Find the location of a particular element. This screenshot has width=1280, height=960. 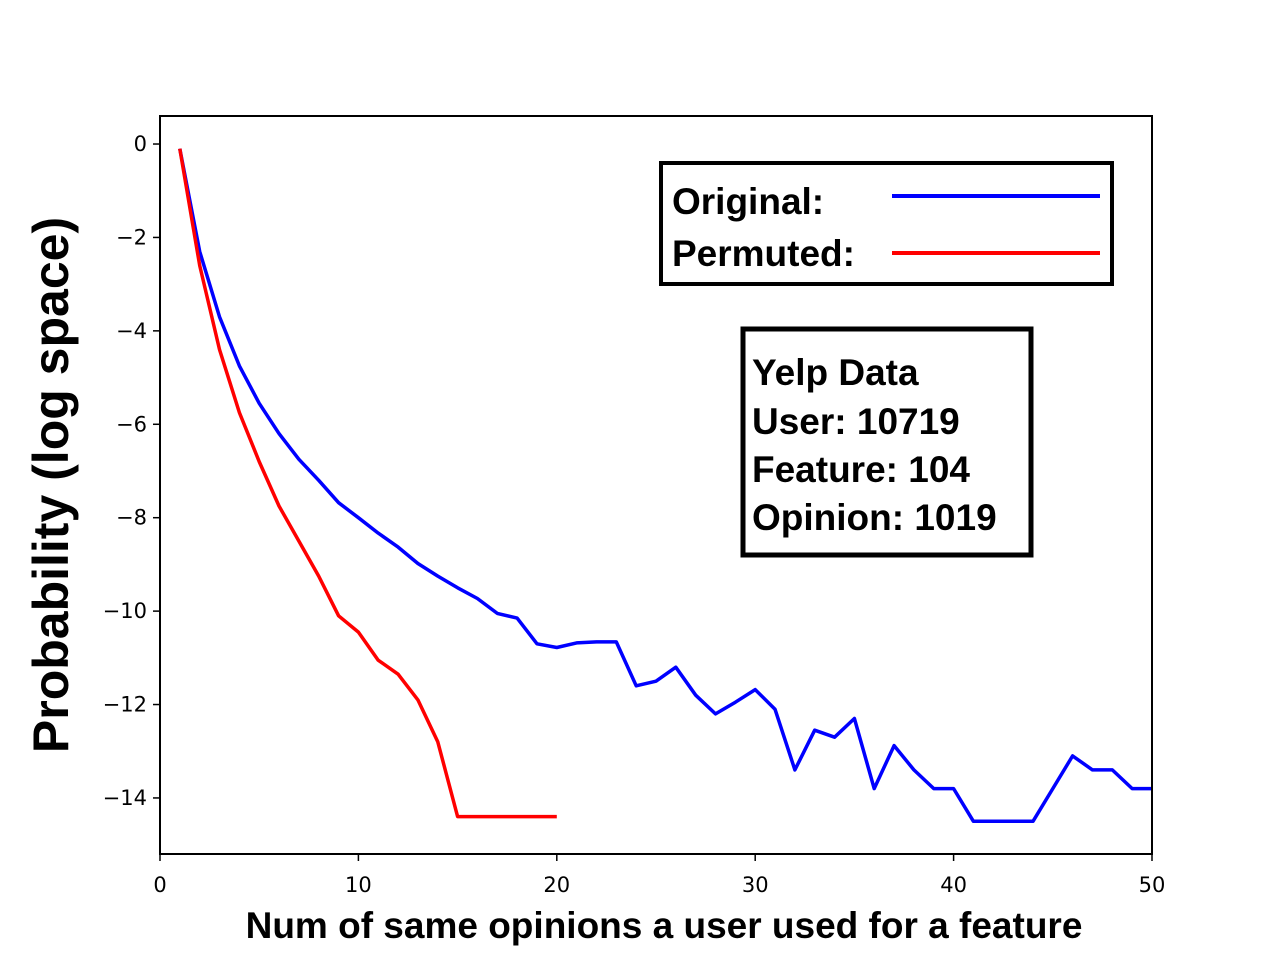

legend-label-original: Original: is located at coordinates (748, 201).